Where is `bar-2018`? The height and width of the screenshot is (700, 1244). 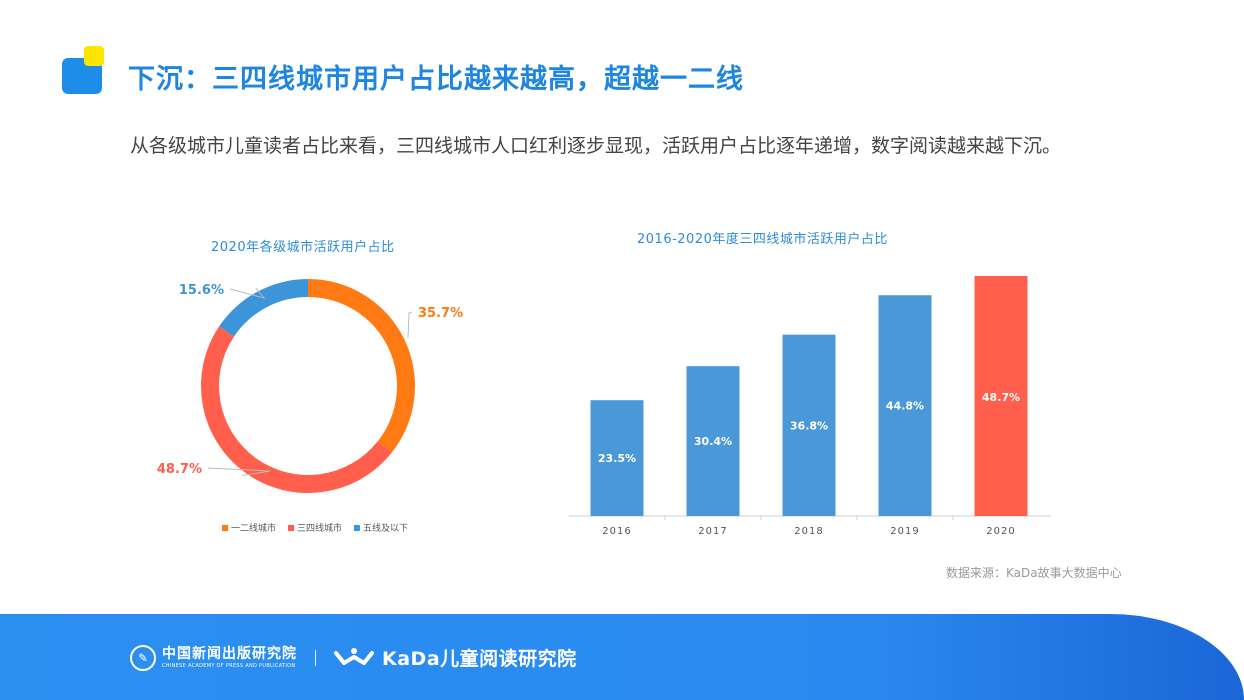
bar-2018 is located at coordinates (809, 425).